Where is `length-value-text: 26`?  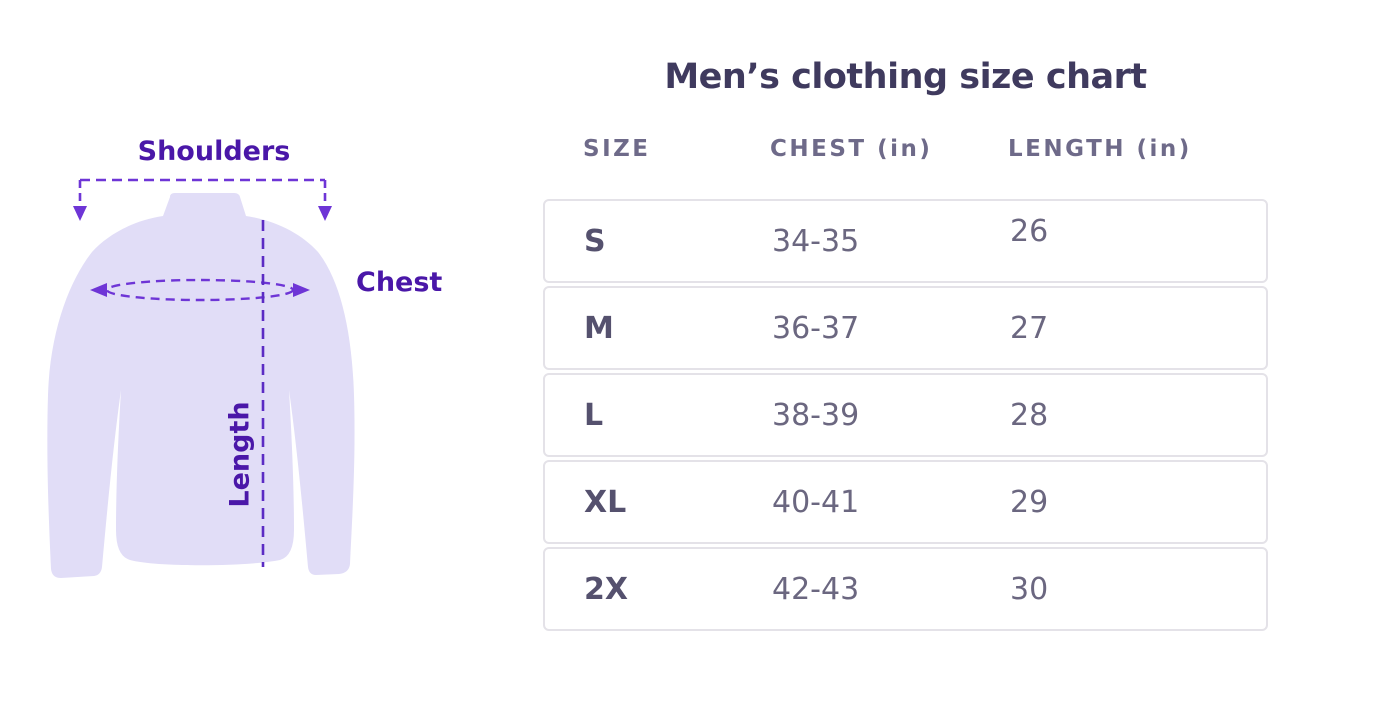 length-value-text: 26 is located at coordinates (1029, 231).